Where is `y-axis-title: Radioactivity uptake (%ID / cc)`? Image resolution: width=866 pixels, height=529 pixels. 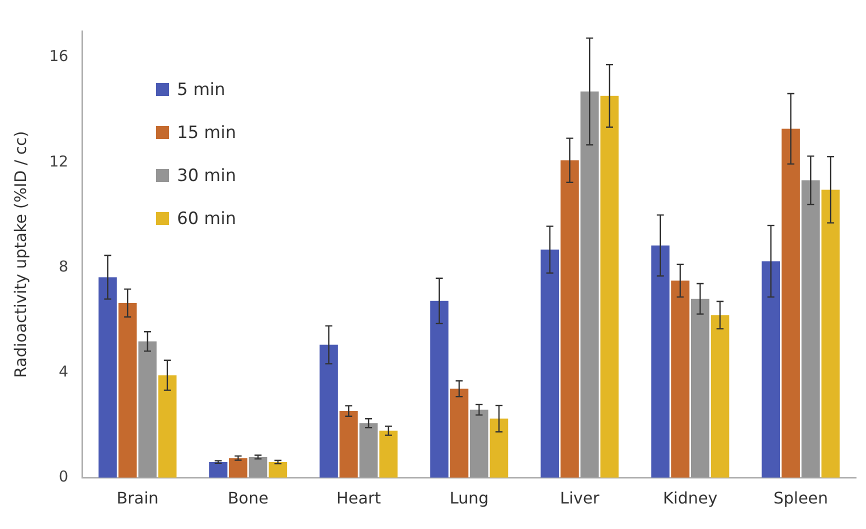 y-axis-title: Radioactivity uptake (%ID / cc) is located at coordinates (20, 254).